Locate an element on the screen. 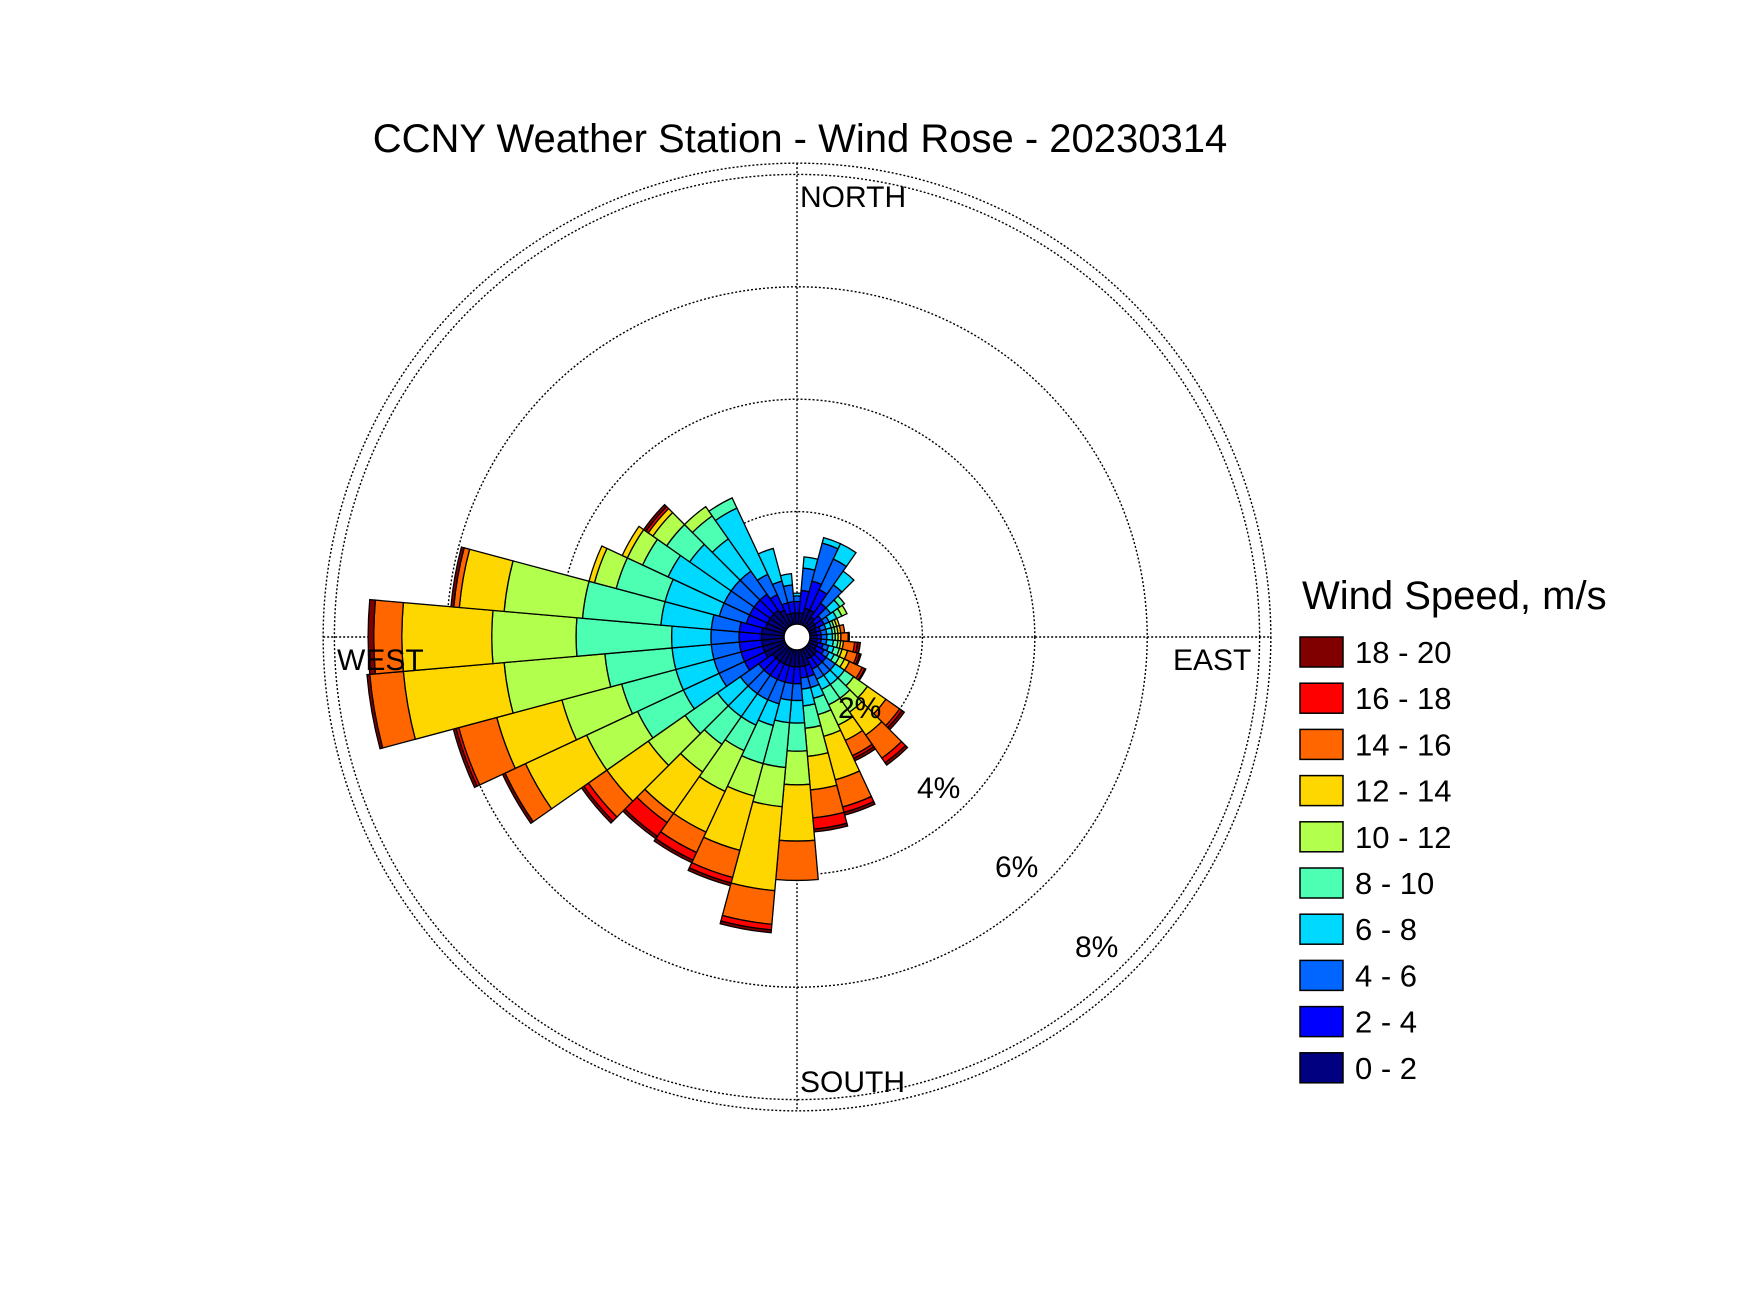 The image size is (1750, 1313). legend-label: 16 - 18 is located at coordinates (1403, 698).